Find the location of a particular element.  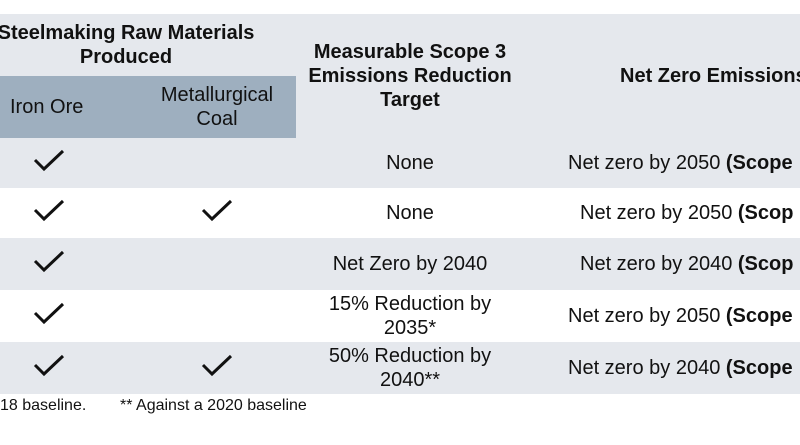

footnote-second: ** Against a 2020 baseline is located at coordinates (213, 405).